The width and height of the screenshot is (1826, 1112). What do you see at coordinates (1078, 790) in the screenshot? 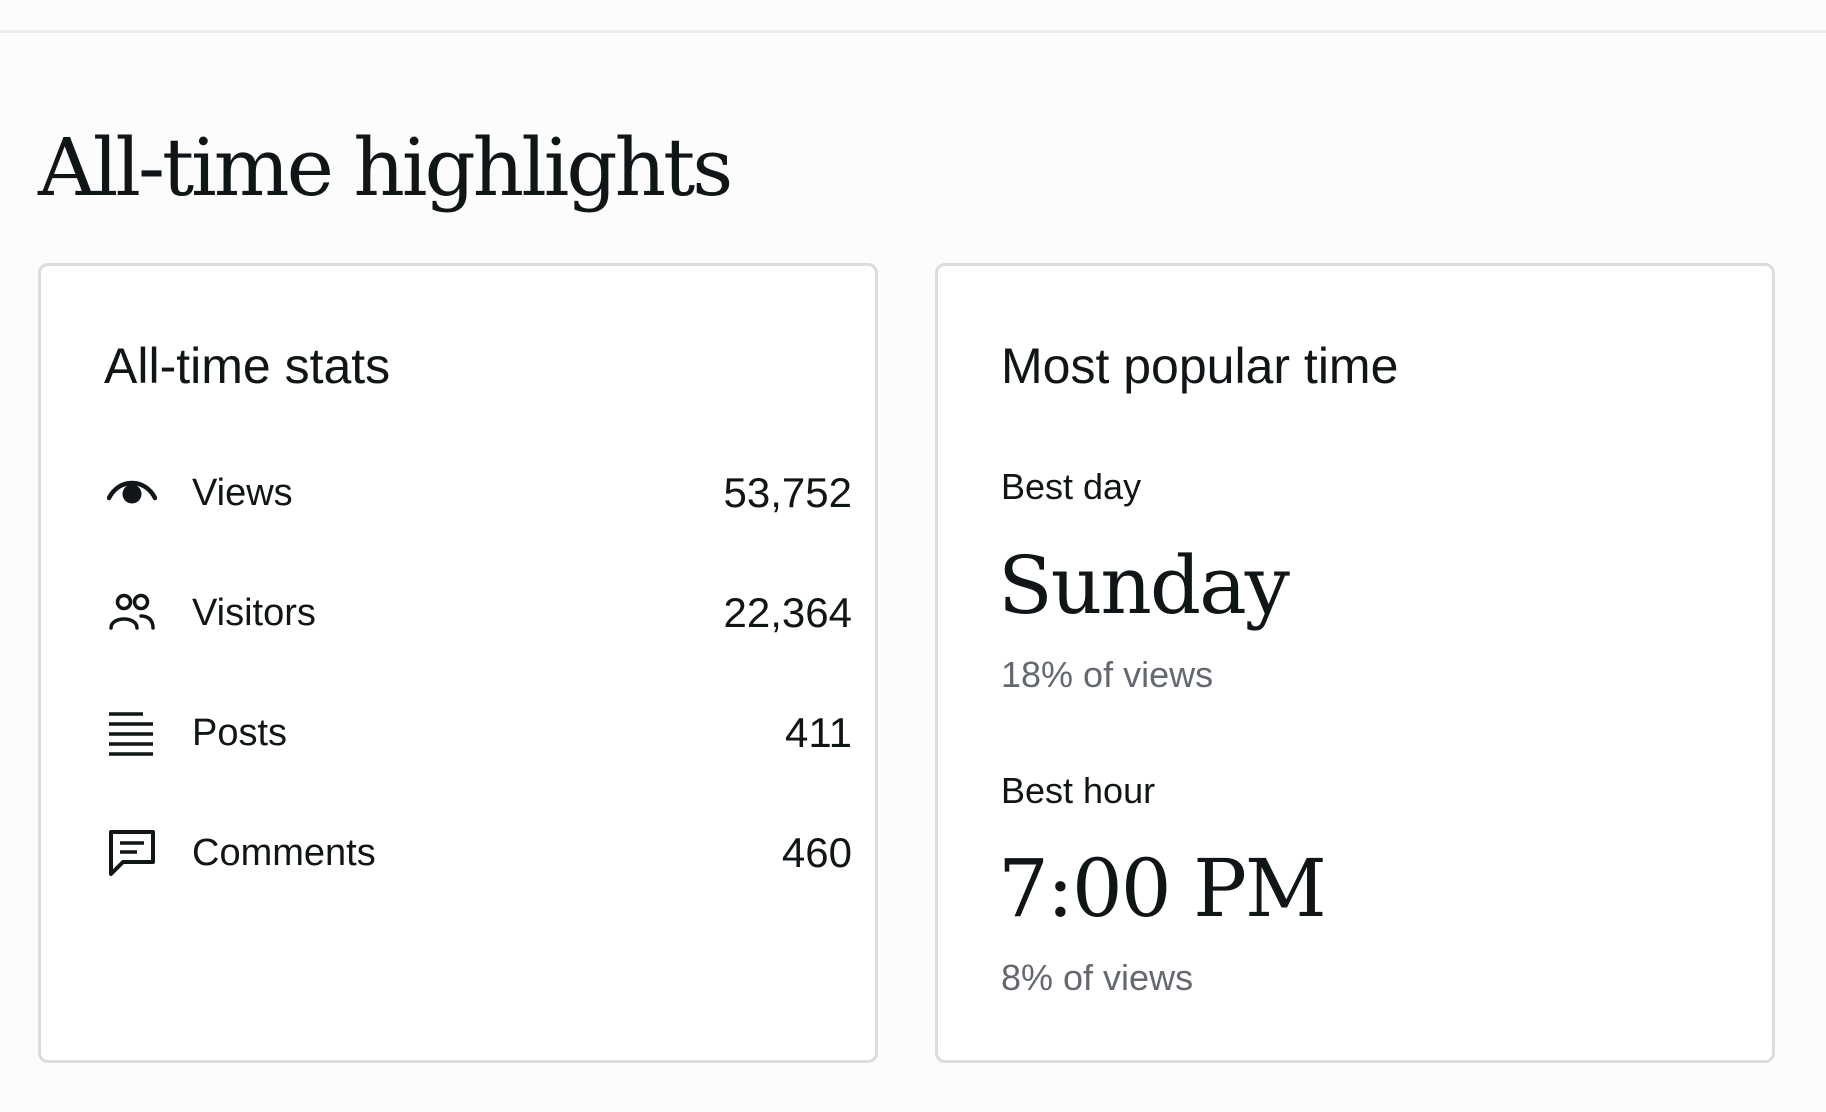
I see `best-hour-label: Best hour` at bounding box center [1078, 790].